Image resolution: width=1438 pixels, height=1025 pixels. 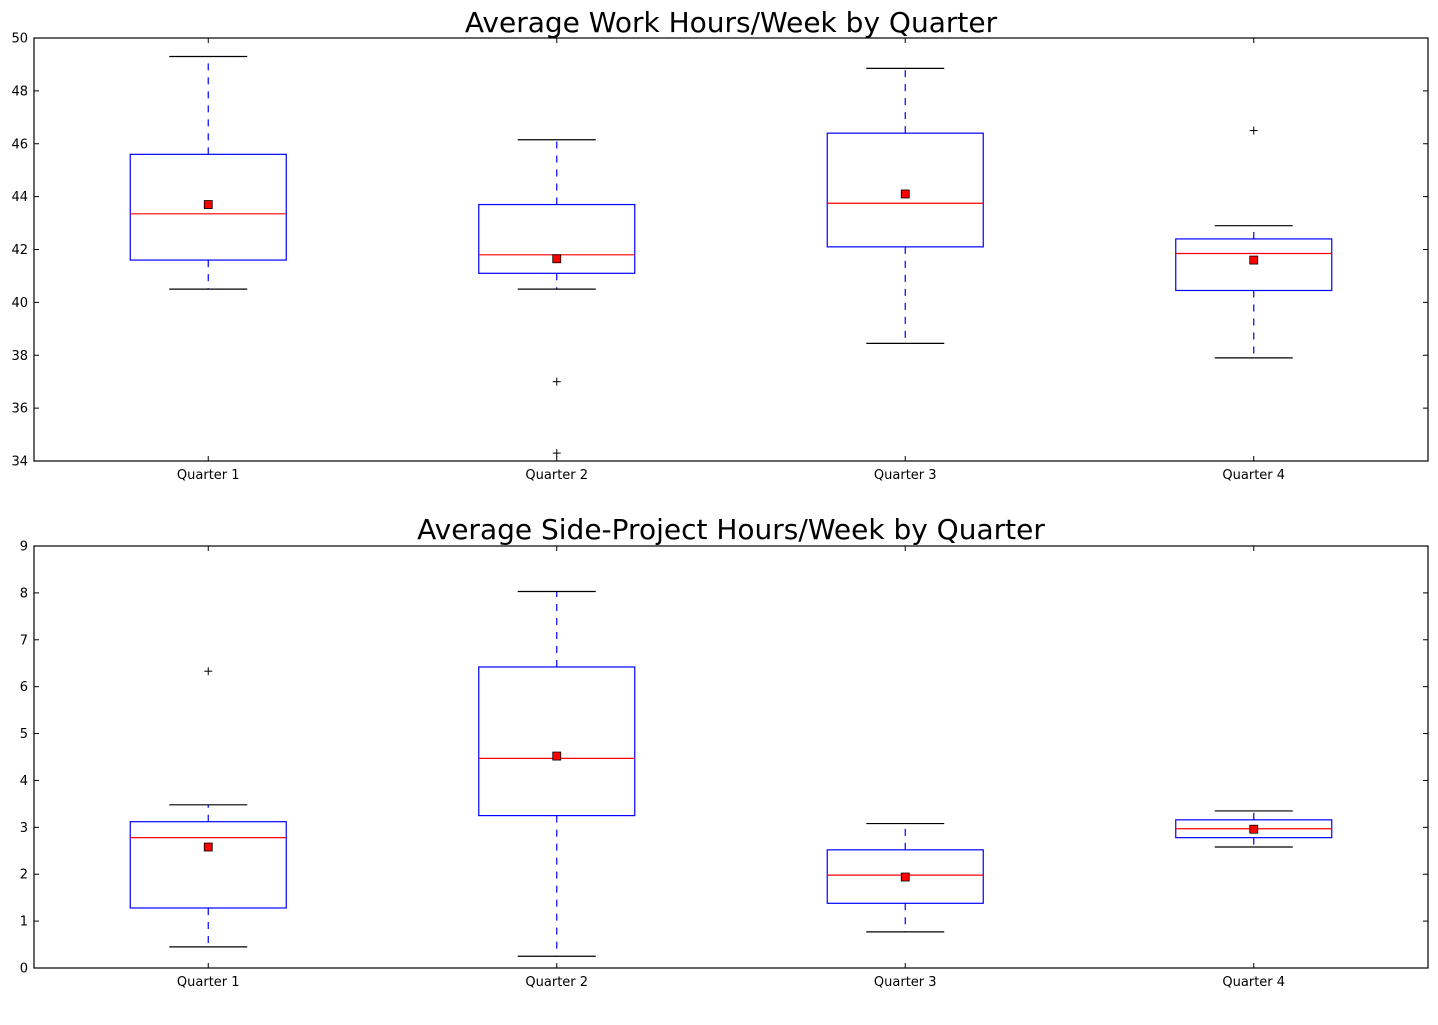 I want to click on chart-title: Average Work Hours/Week by Quarter, so click(x=731, y=22).